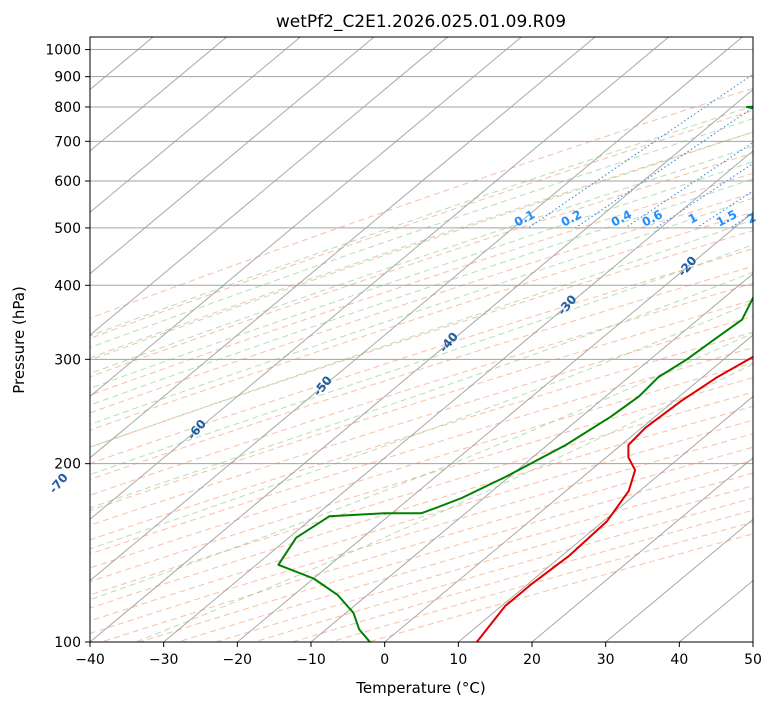  Describe the element at coordinates (67, 182) in the screenshot. I see `y-tick-label: 600` at that location.